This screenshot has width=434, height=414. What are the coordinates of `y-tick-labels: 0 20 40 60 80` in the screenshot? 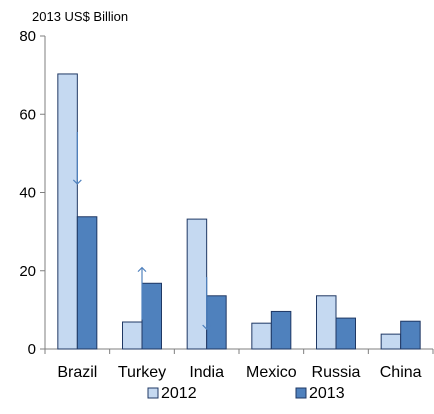 It's located at (27, 193).